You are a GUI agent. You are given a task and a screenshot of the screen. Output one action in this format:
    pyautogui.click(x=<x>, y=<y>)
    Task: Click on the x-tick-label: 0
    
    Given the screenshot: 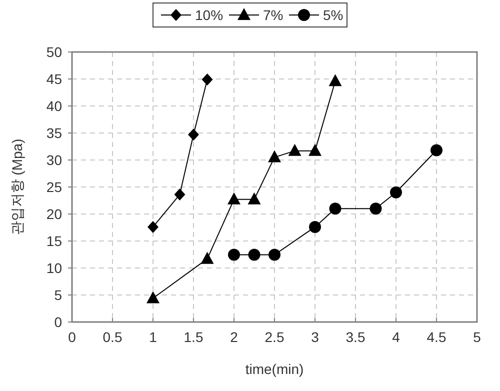 What is the action you would take?
    pyautogui.click(x=72, y=337)
    